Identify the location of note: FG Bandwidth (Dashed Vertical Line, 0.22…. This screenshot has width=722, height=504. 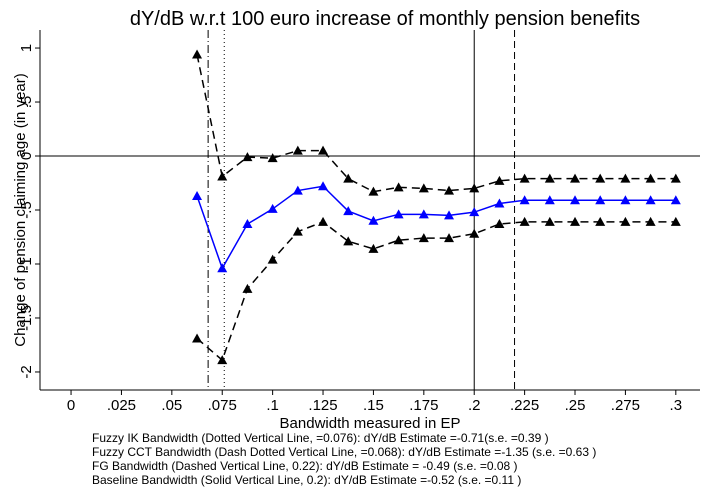
(305, 466).